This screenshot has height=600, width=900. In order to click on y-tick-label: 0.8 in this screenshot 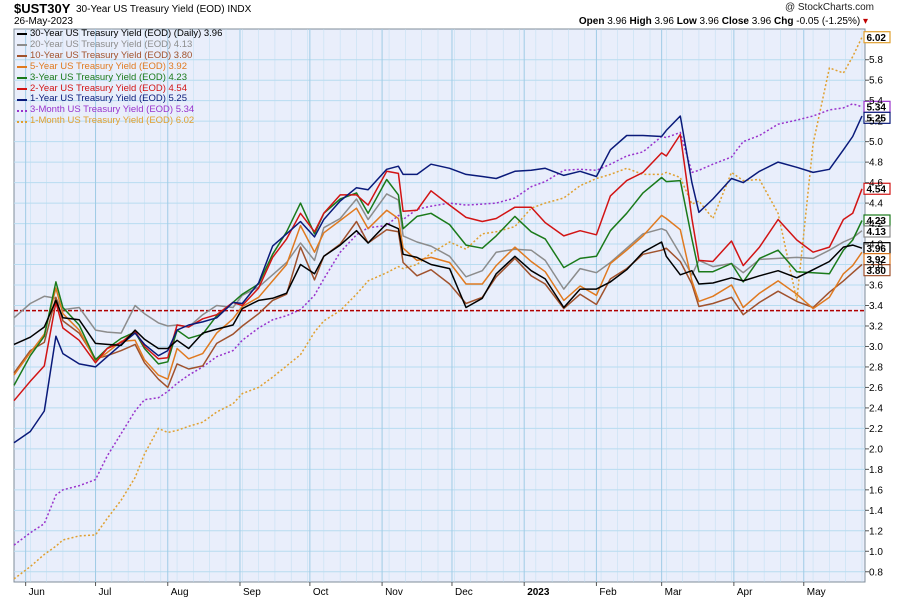, I will do `click(876, 572)`.